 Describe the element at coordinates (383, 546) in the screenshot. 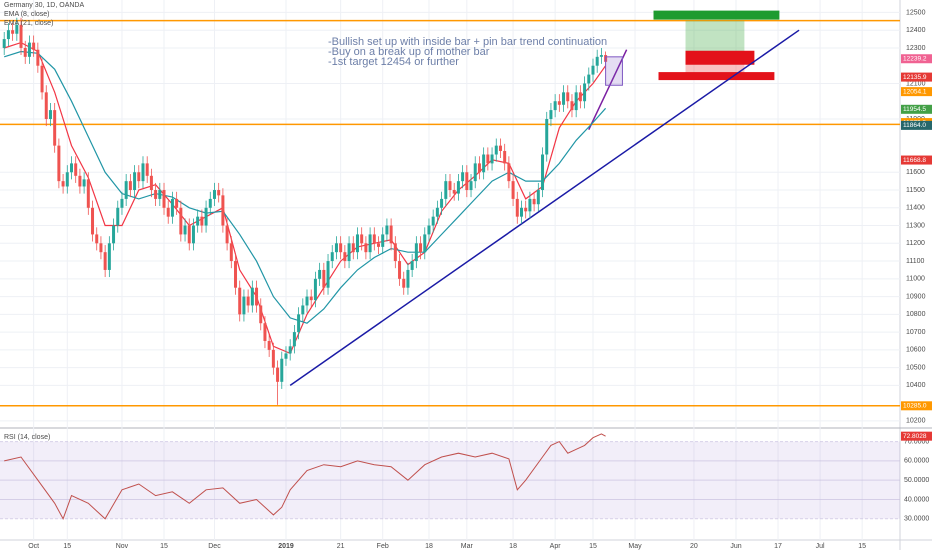

I see `x-tick-label: Feb` at that location.